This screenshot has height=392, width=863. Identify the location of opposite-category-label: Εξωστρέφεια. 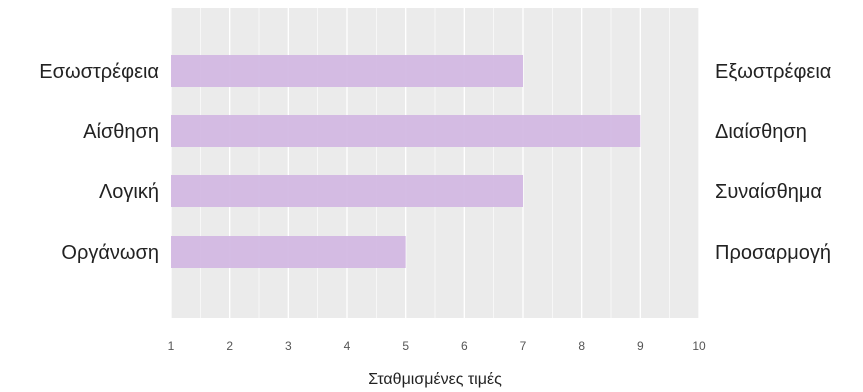
(773, 72).